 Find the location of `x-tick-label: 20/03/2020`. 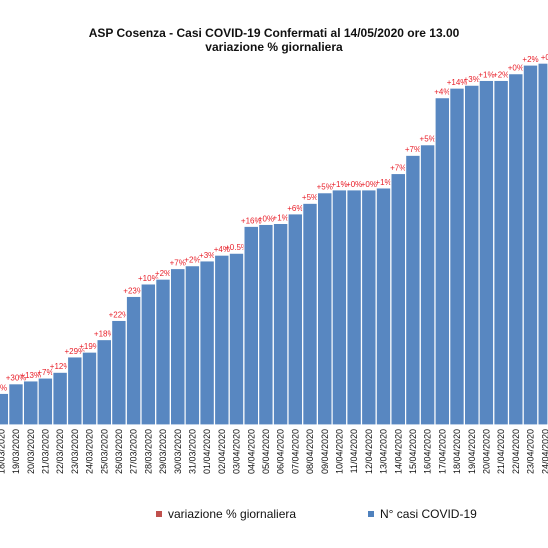

x-tick-label: 20/03/2020 is located at coordinates (31, 451).